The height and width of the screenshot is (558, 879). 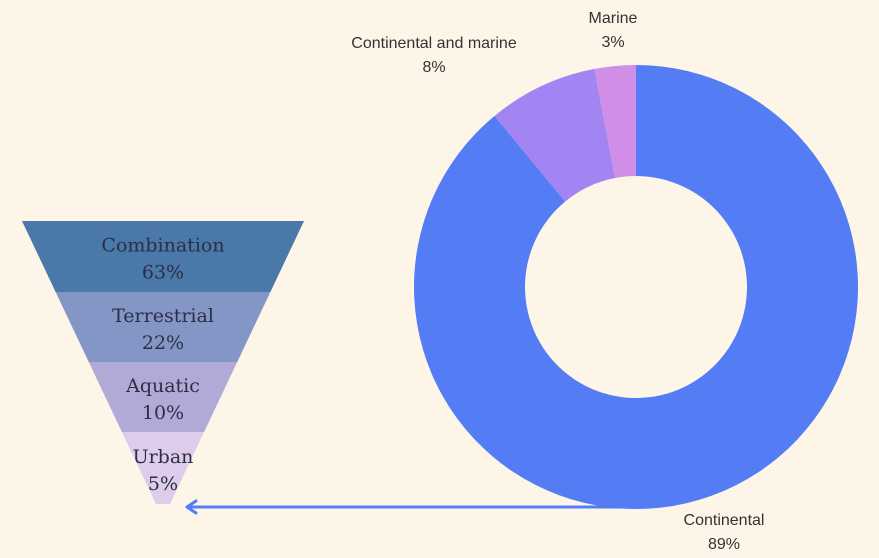 What do you see at coordinates (163, 484) in the screenshot?
I see `funnel-value-urban: 5%` at bounding box center [163, 484].